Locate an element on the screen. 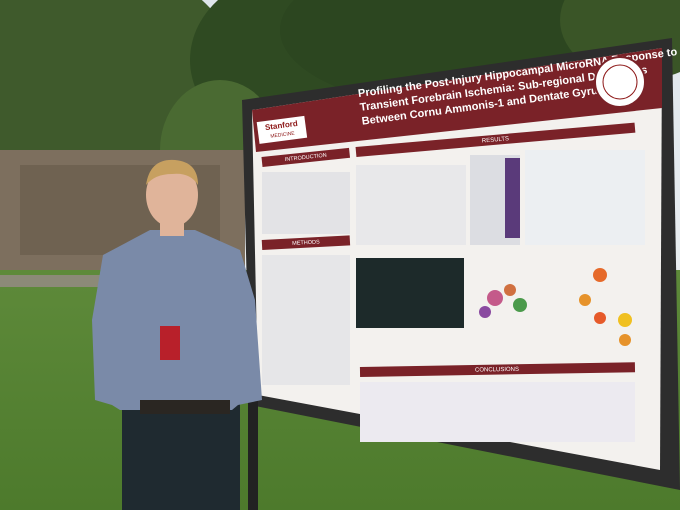 This screenshot has width=680, height=510. badge is located at coordinates (170, 343).